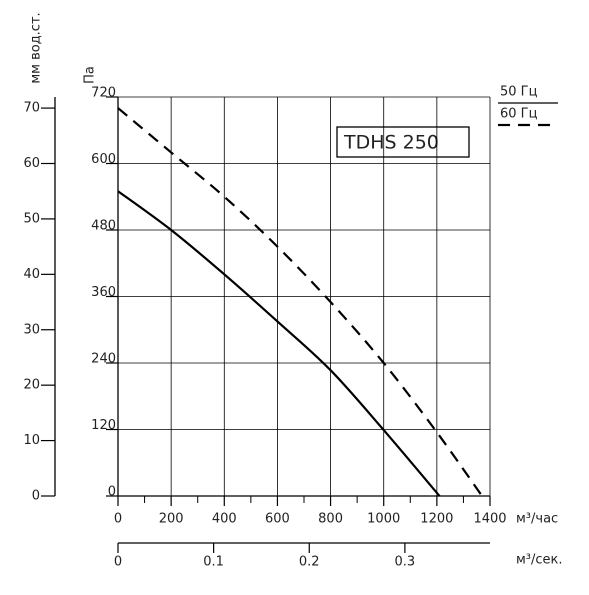  What do you see at coordinates (103, 159) in the screenshot?
I see `y-tick-label: 600` at bounding box center [103, 159].